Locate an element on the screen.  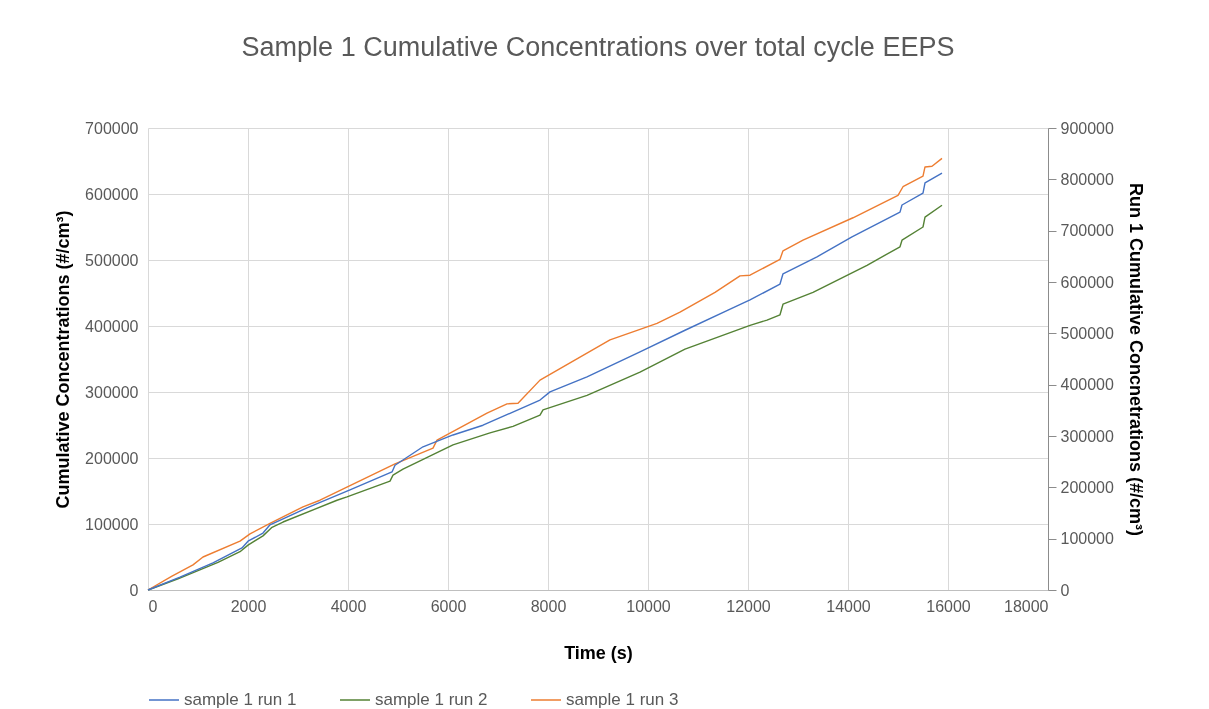
x-tick-label: 2000 is located at coordinates (248, 606).